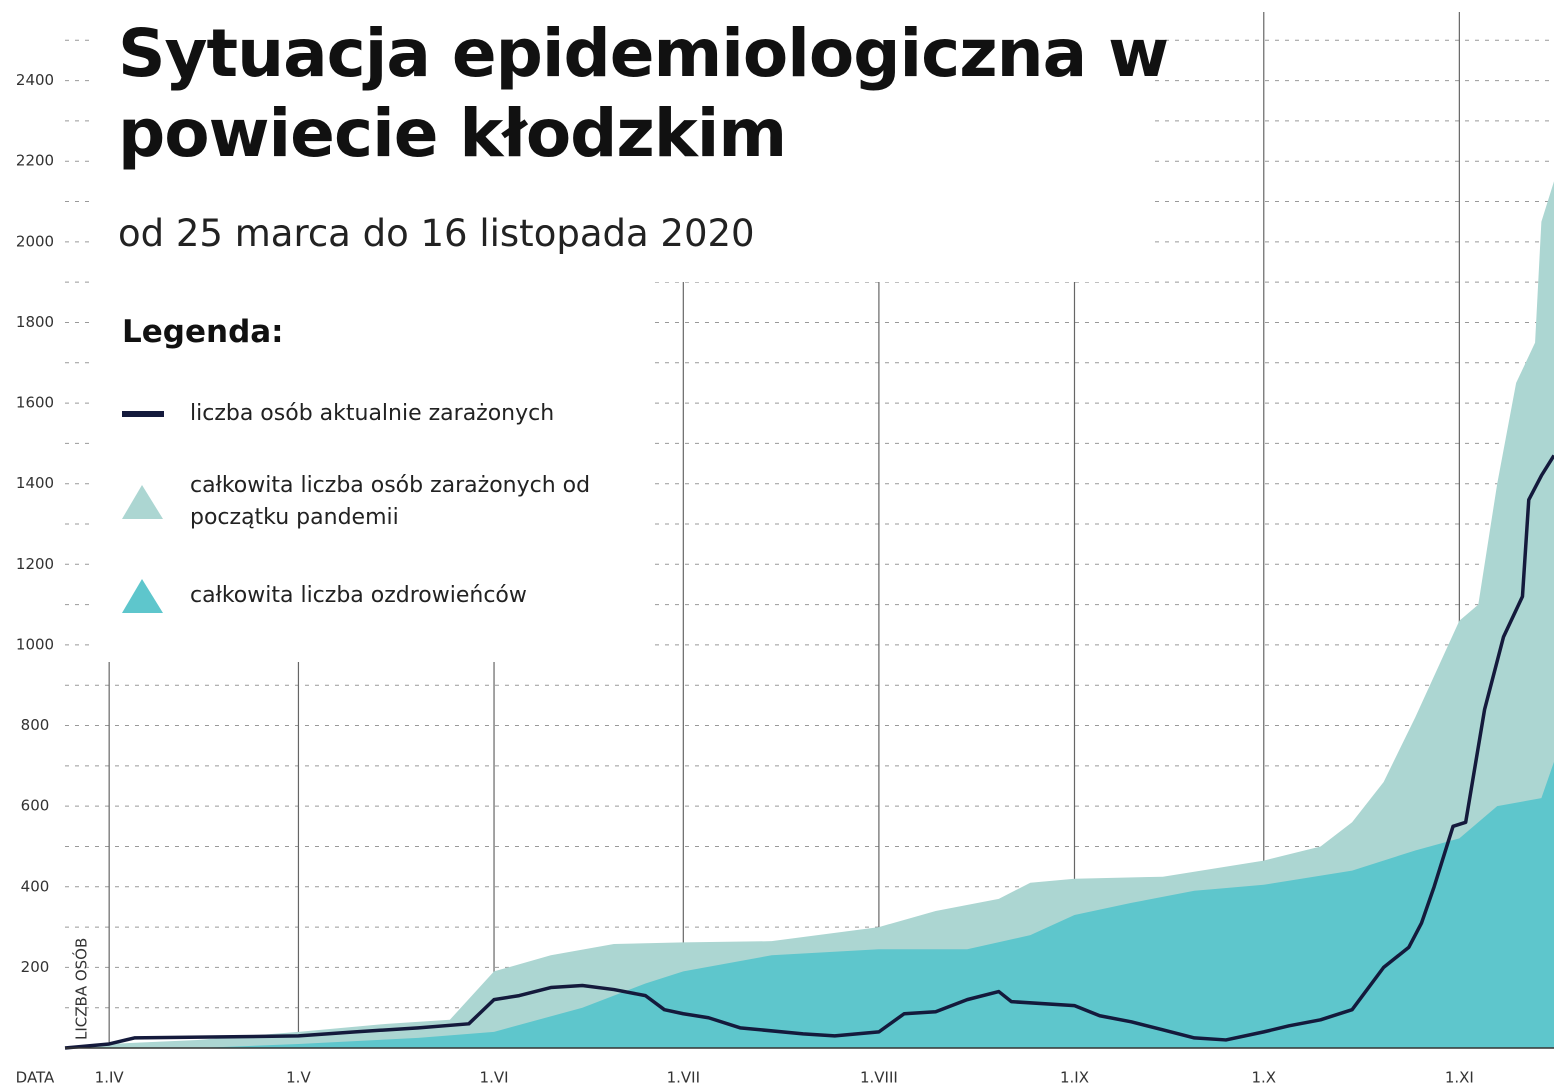  What do you see at coordinates (35, 80) in the screenshot?
I see `y-tick-label: 2400` at bounding box center [35, 80].